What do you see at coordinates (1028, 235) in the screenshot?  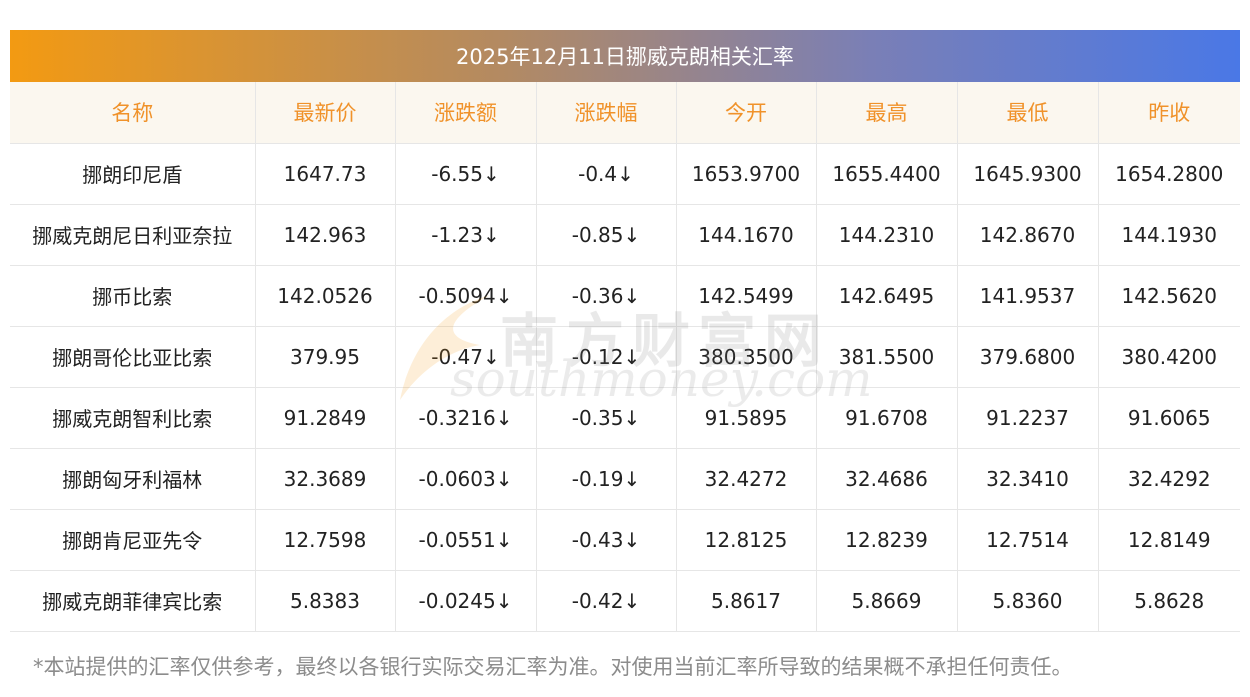 I see `cell-low: 142.8670` at bounding box center [1028, 235].